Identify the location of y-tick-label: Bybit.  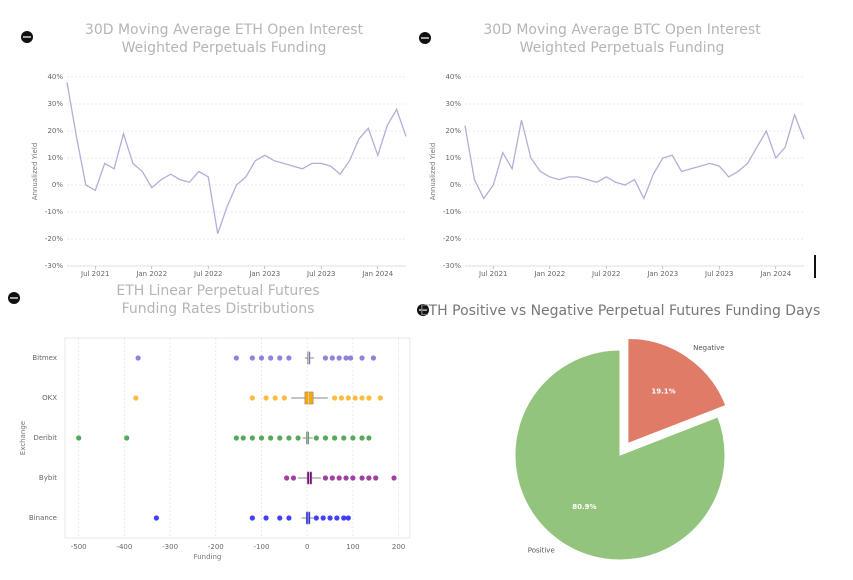
(48, 478).